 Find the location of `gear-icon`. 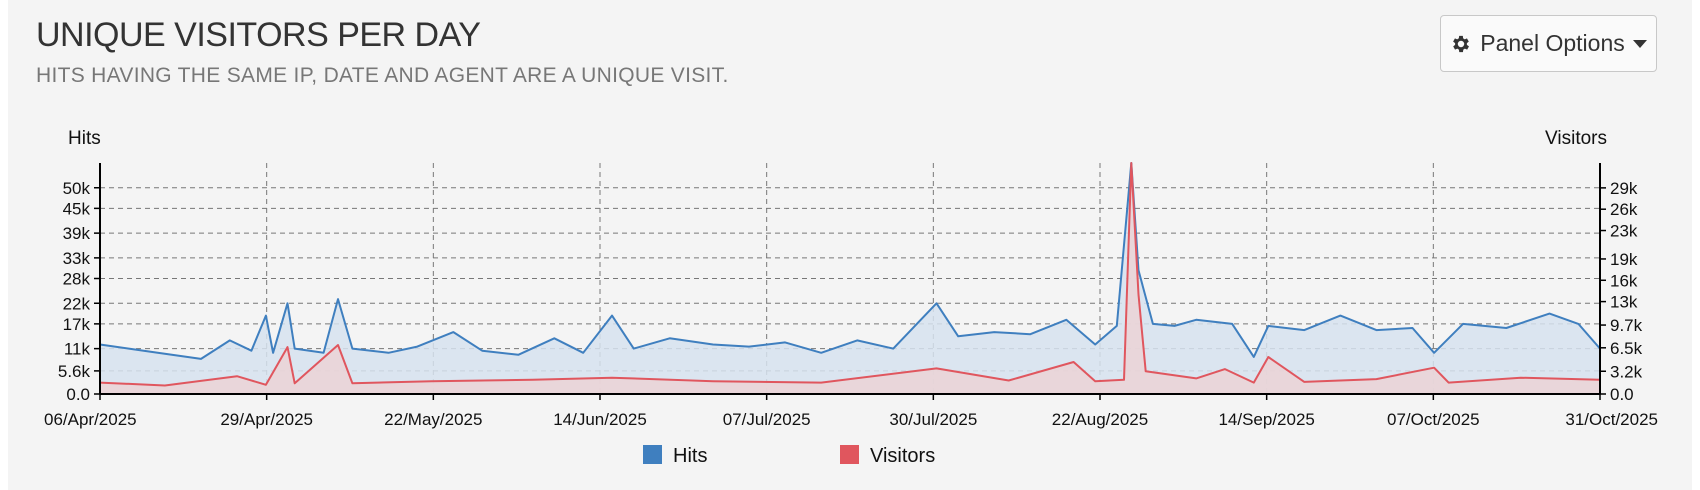

gear-icon is located at coordinates (1461, 43).